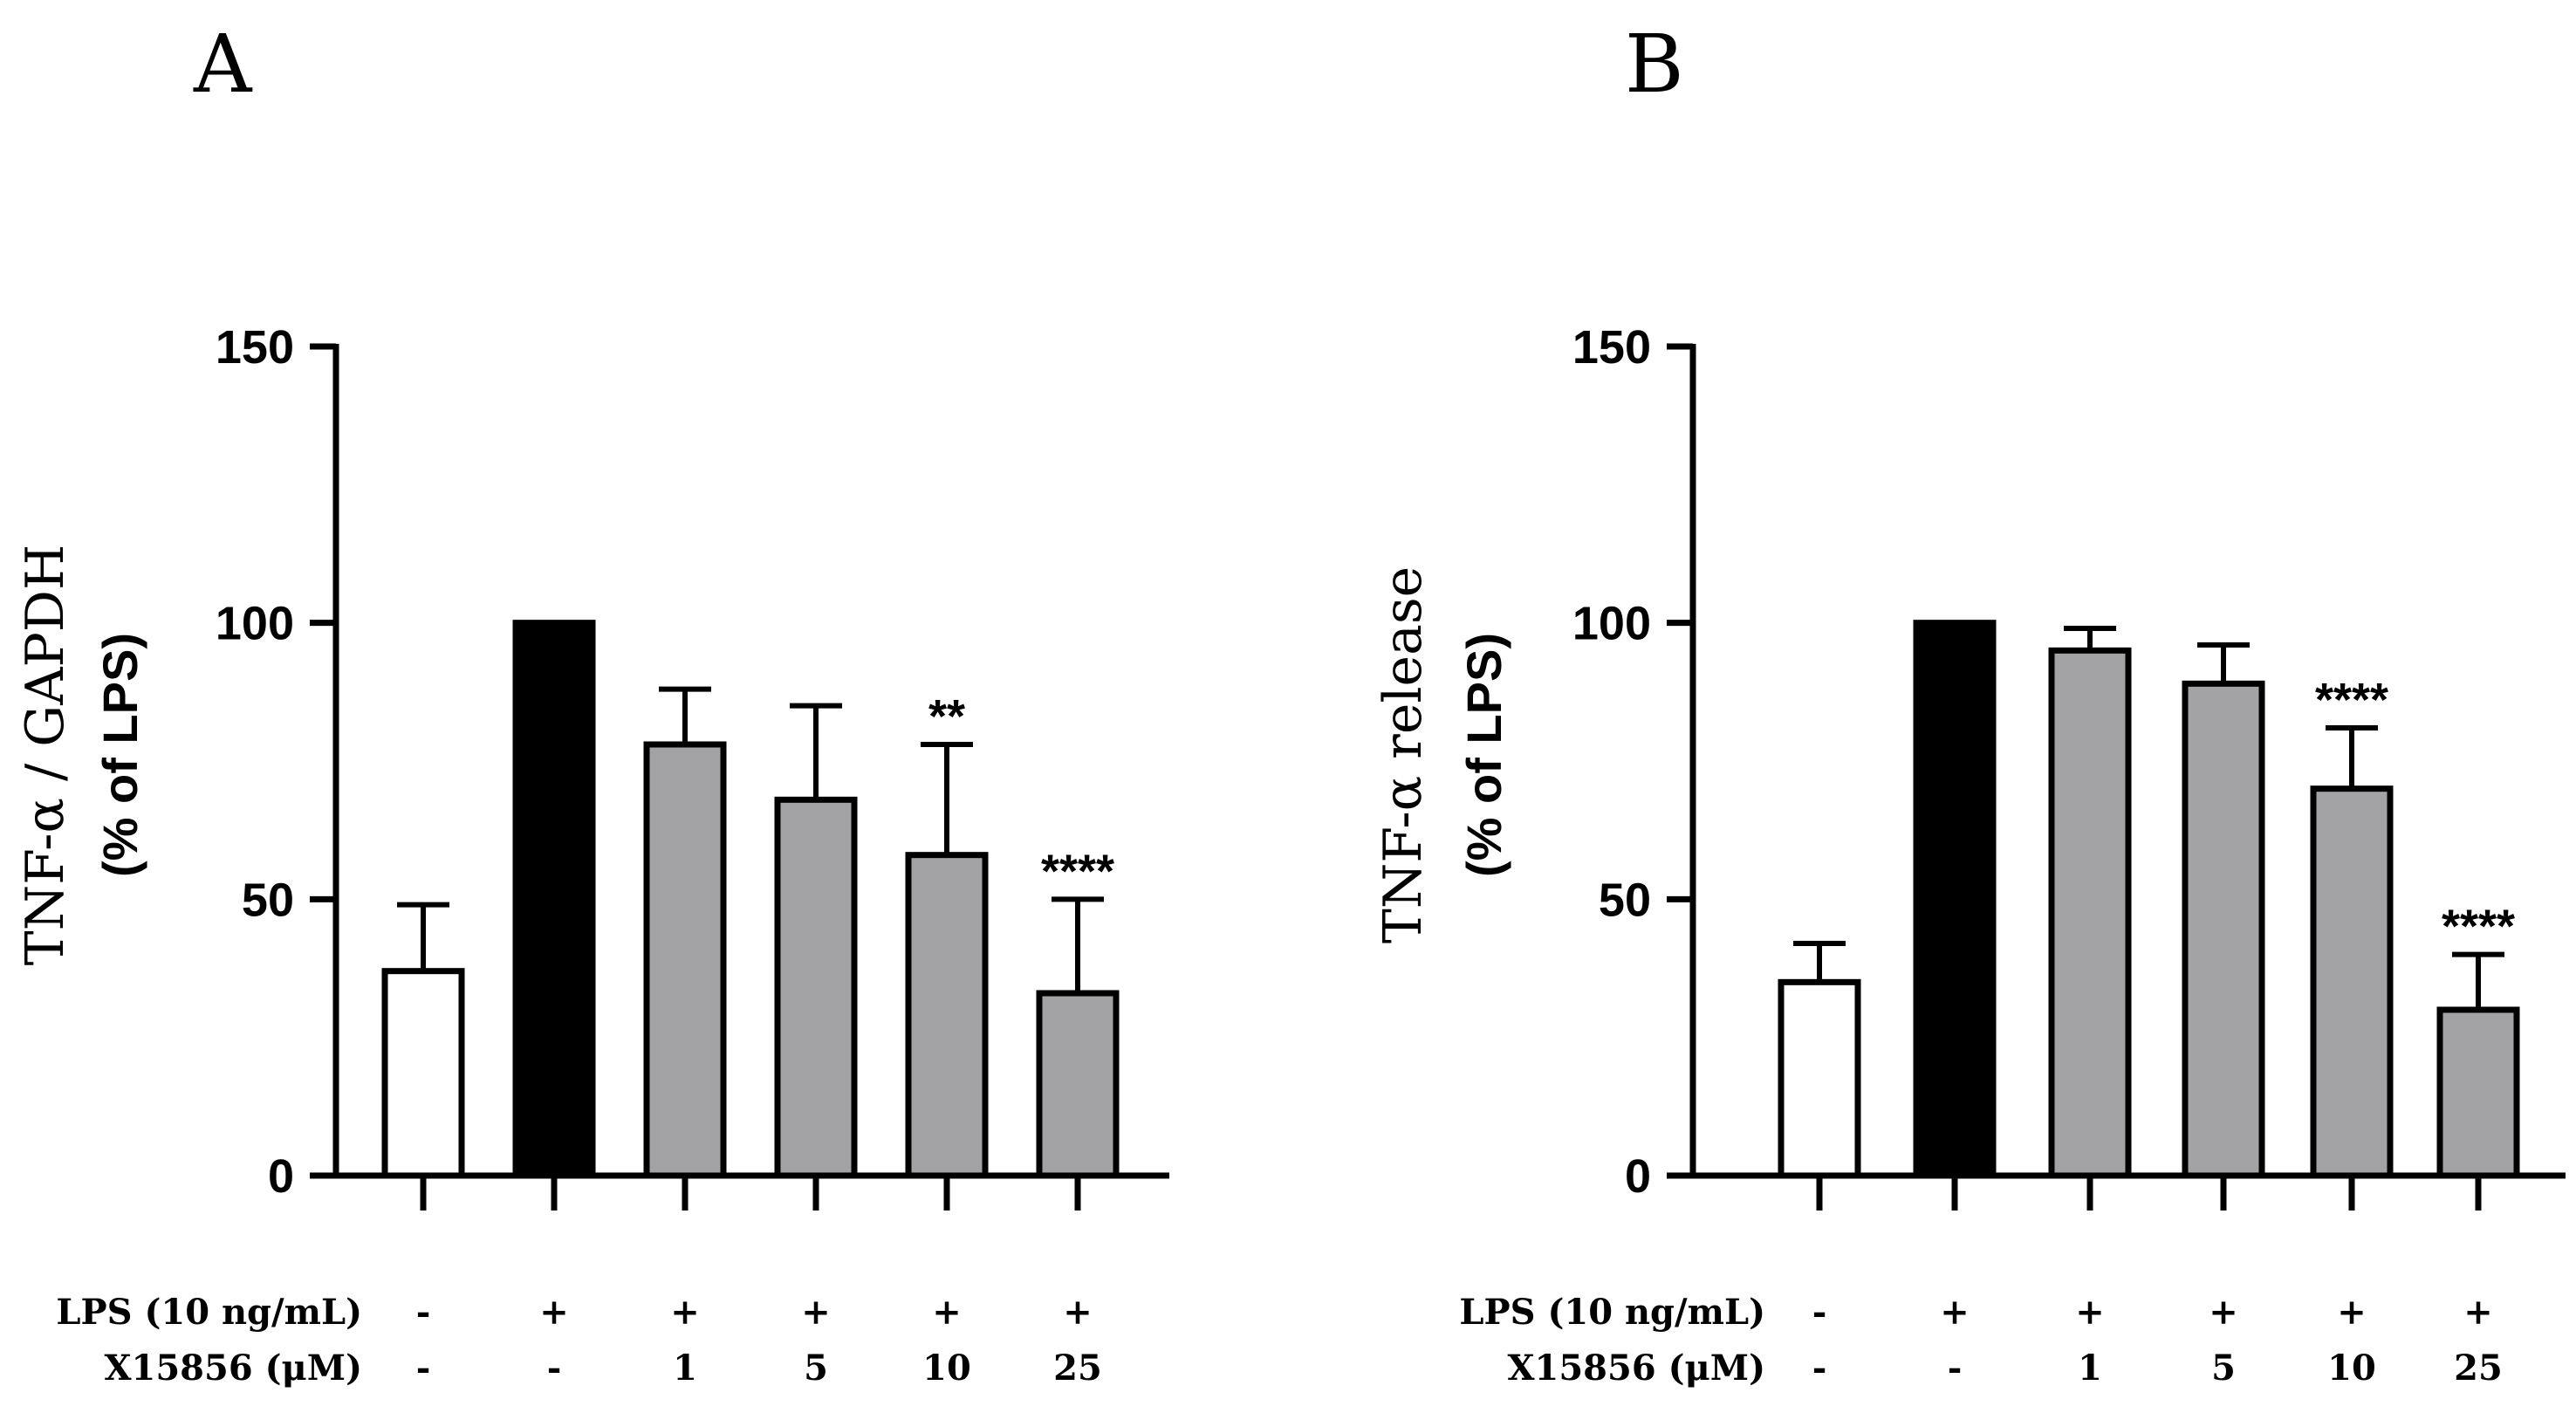 The width and height of the screenshot is (2576, 1406). I want to click on panel-b-ytick-label: 50, so click(1625, 900).